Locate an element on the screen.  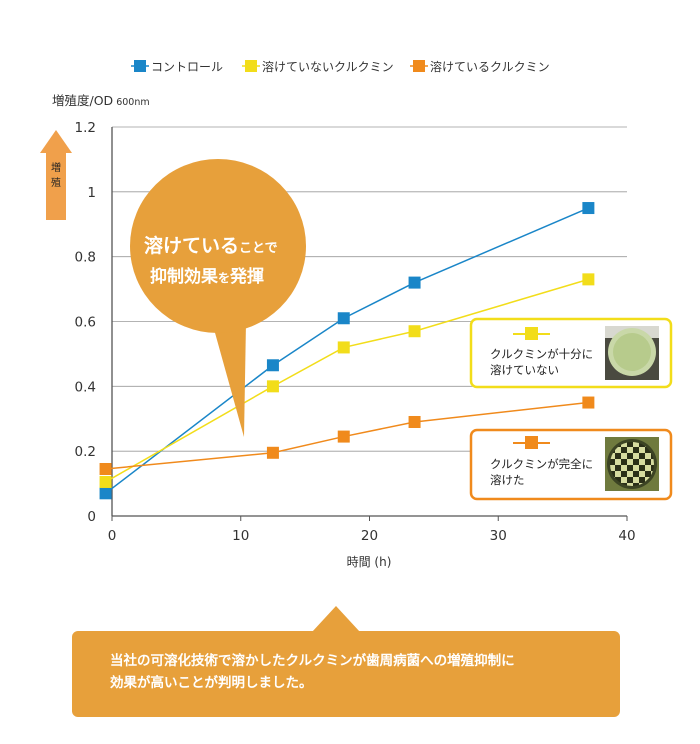
y-tick-label: 1.2 is located at coordinates (85, 128).